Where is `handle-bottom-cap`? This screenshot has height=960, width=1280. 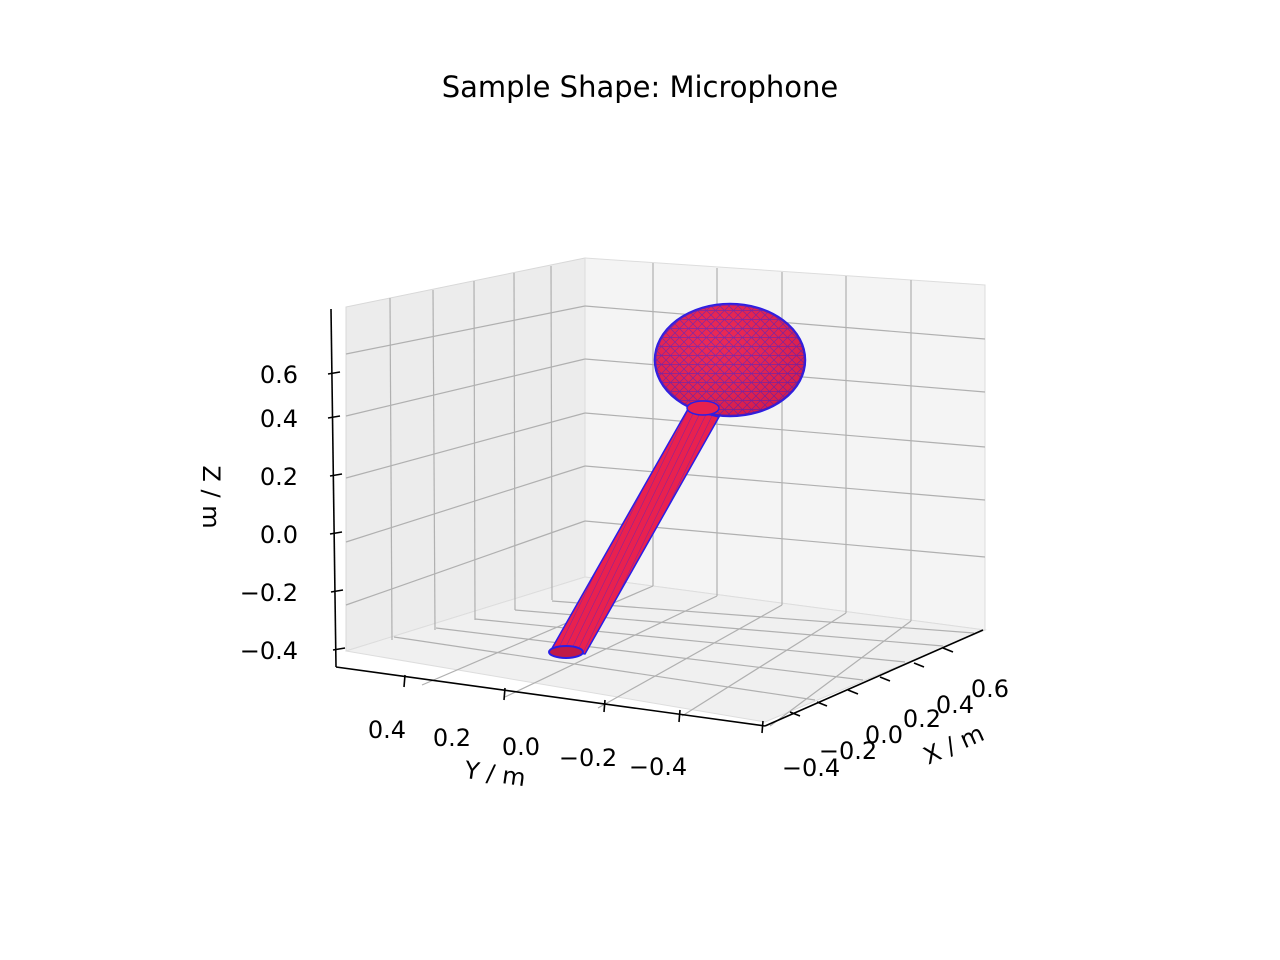
handle-bottom-cap is located at coordinates (566, 652).